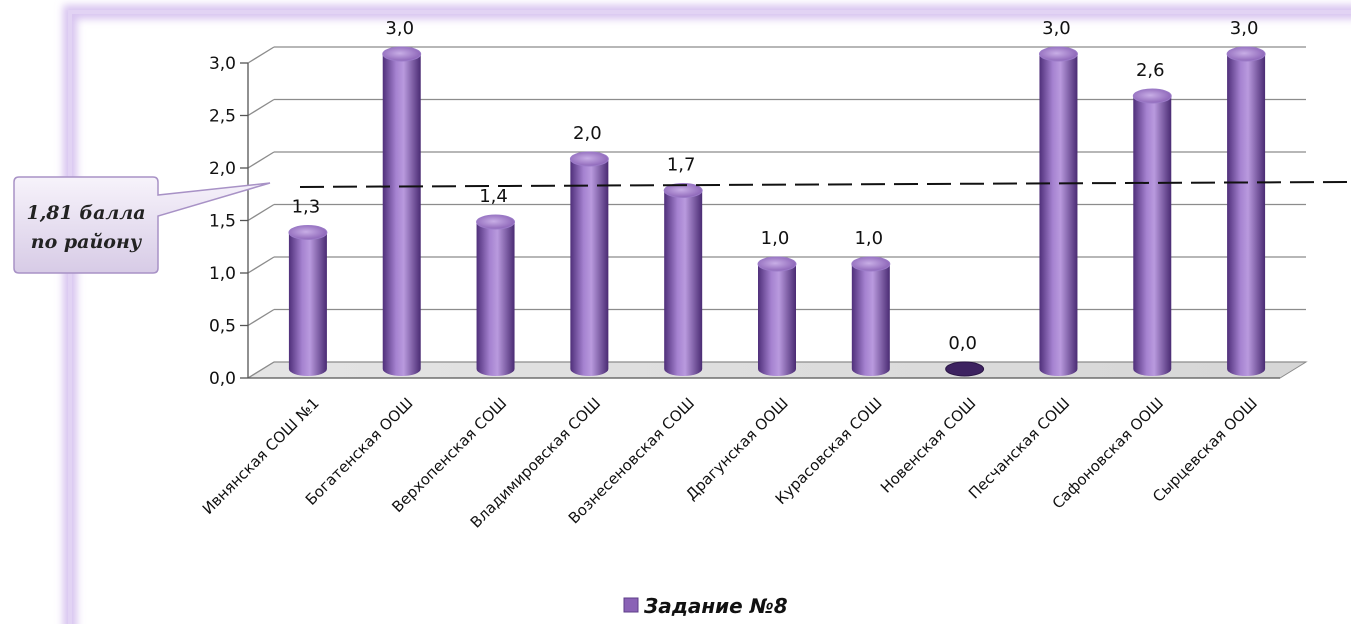  What do you see at coordinates (715, 606) in the screenshot?
I see `legend-label: Задание №8` at bounding box center [715, 606].